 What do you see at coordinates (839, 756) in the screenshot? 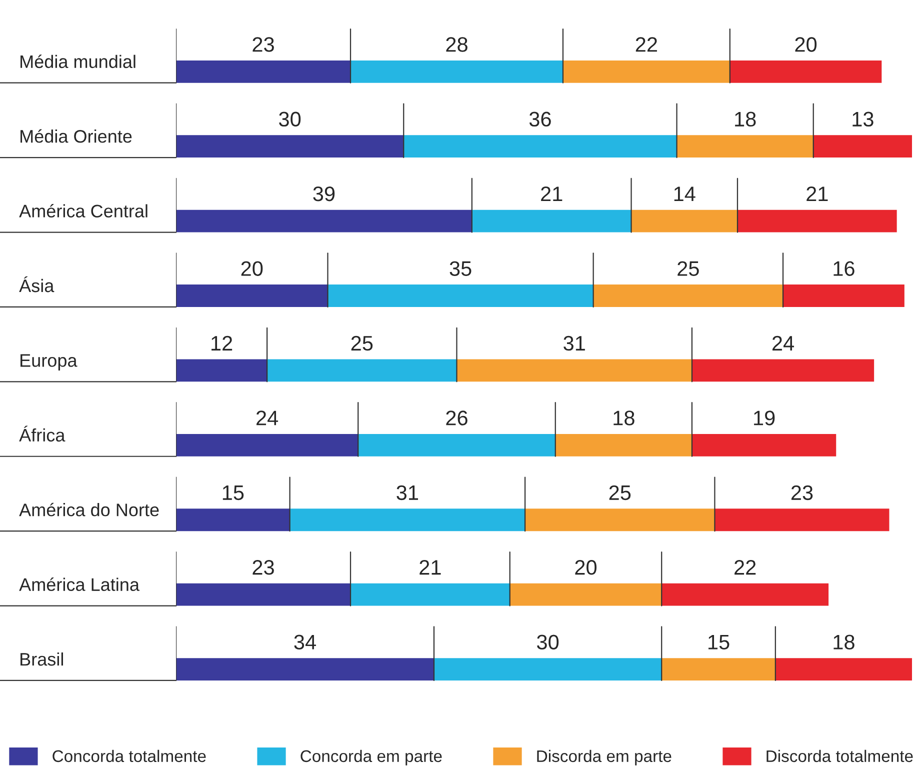
I see `legend-label: Discorda totalmente` at bounding box center [839, 756].